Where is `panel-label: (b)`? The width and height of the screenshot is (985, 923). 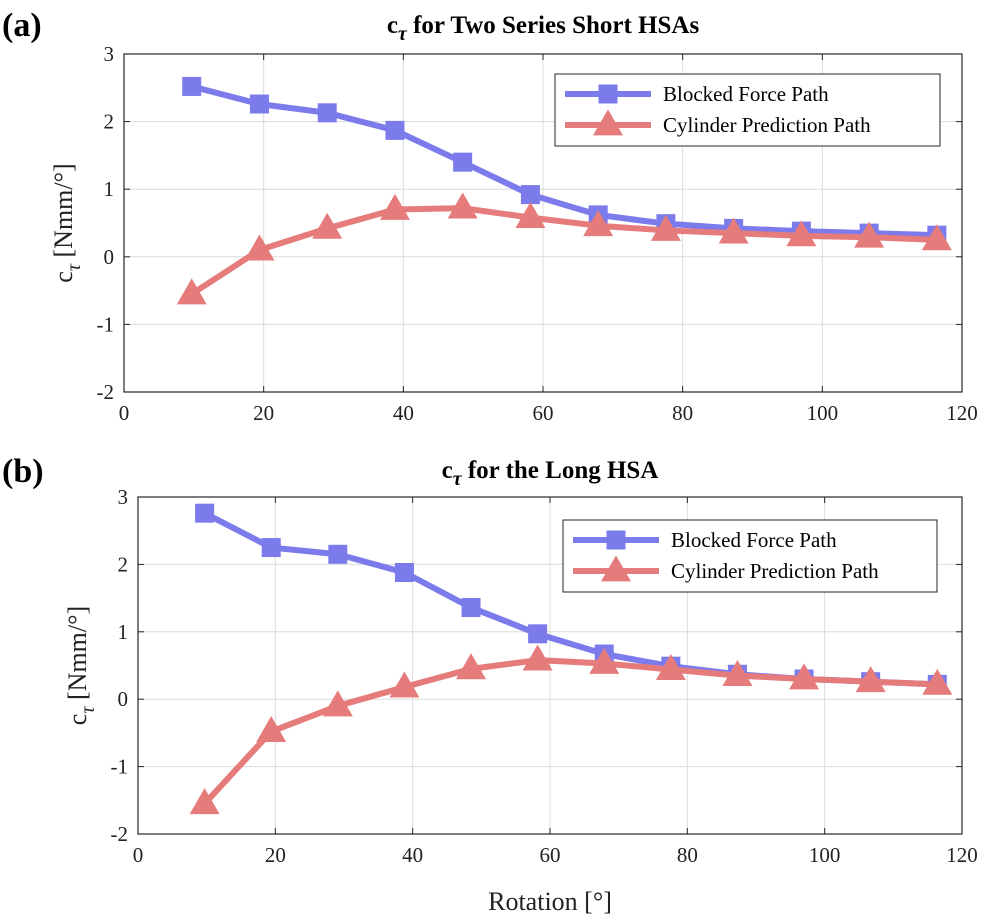 panel-label: (b) is located at coordinates (23, 471).